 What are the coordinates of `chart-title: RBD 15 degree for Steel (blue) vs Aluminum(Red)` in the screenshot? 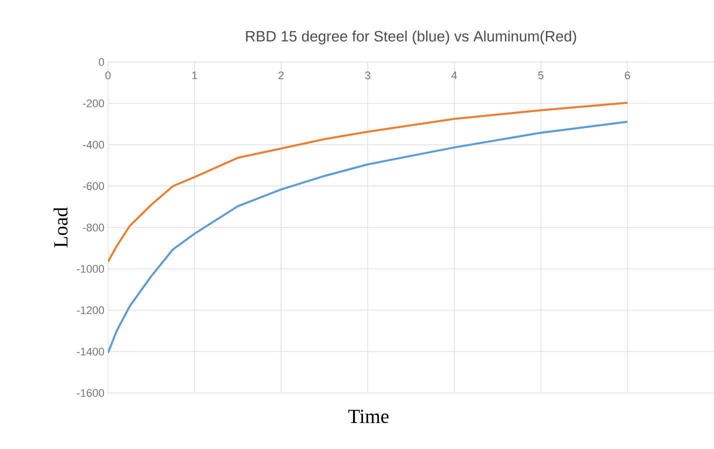 It's located at (411, 37).